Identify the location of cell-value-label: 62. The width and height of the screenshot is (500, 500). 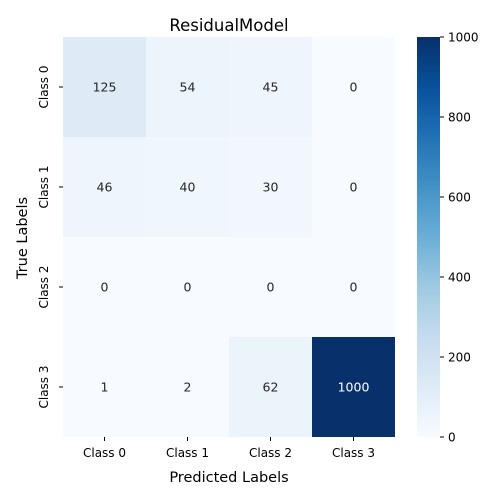
(271, 387).